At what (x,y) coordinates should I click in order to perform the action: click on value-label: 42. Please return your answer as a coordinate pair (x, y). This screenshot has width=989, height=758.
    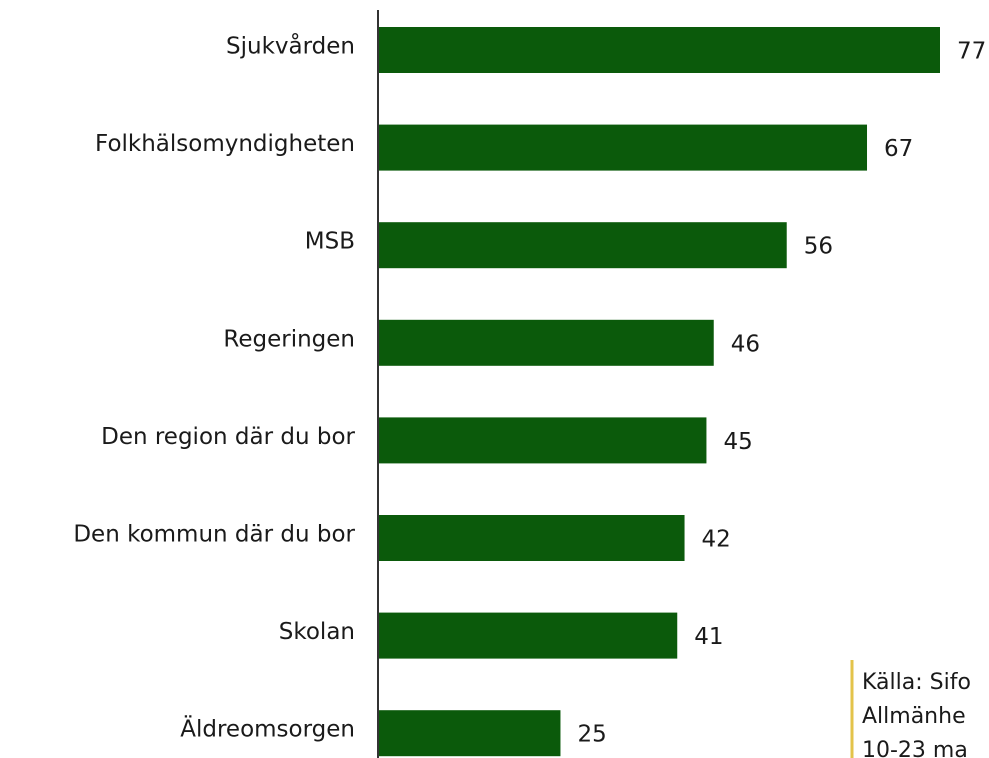
    Looking at the image, I should click on (716, 540).